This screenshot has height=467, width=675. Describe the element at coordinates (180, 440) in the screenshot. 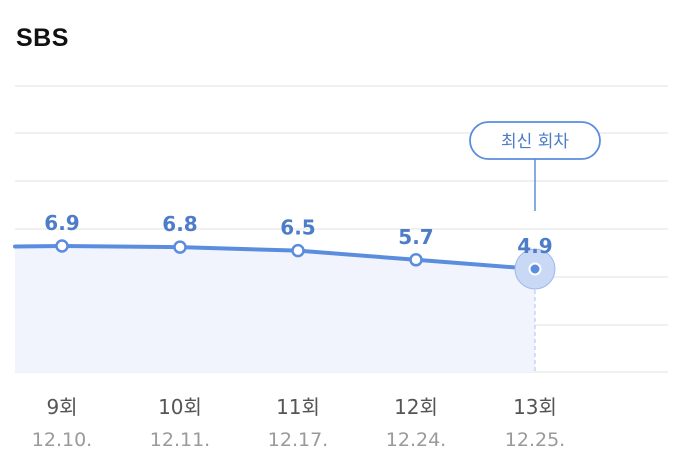

I see `date-label: 12.11.` at that location.